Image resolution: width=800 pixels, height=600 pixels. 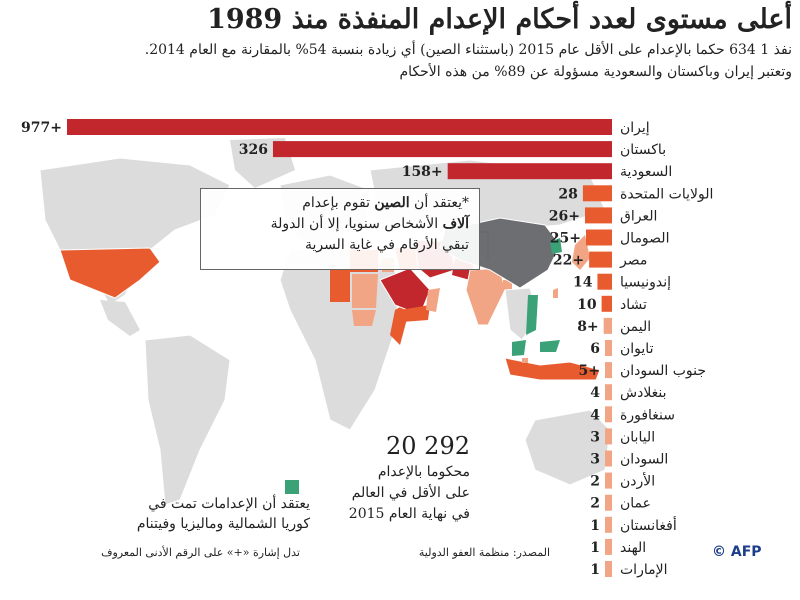 I want to click on country-label-8: إندونيسيا, so click(x=645, y=283).